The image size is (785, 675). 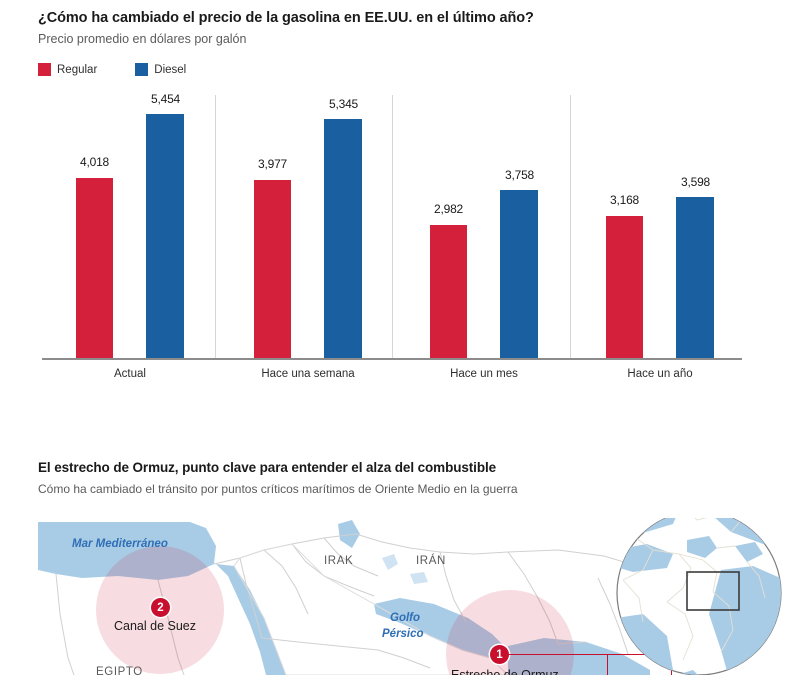 I want to click on globe-inset, so click(x=699, y=596).